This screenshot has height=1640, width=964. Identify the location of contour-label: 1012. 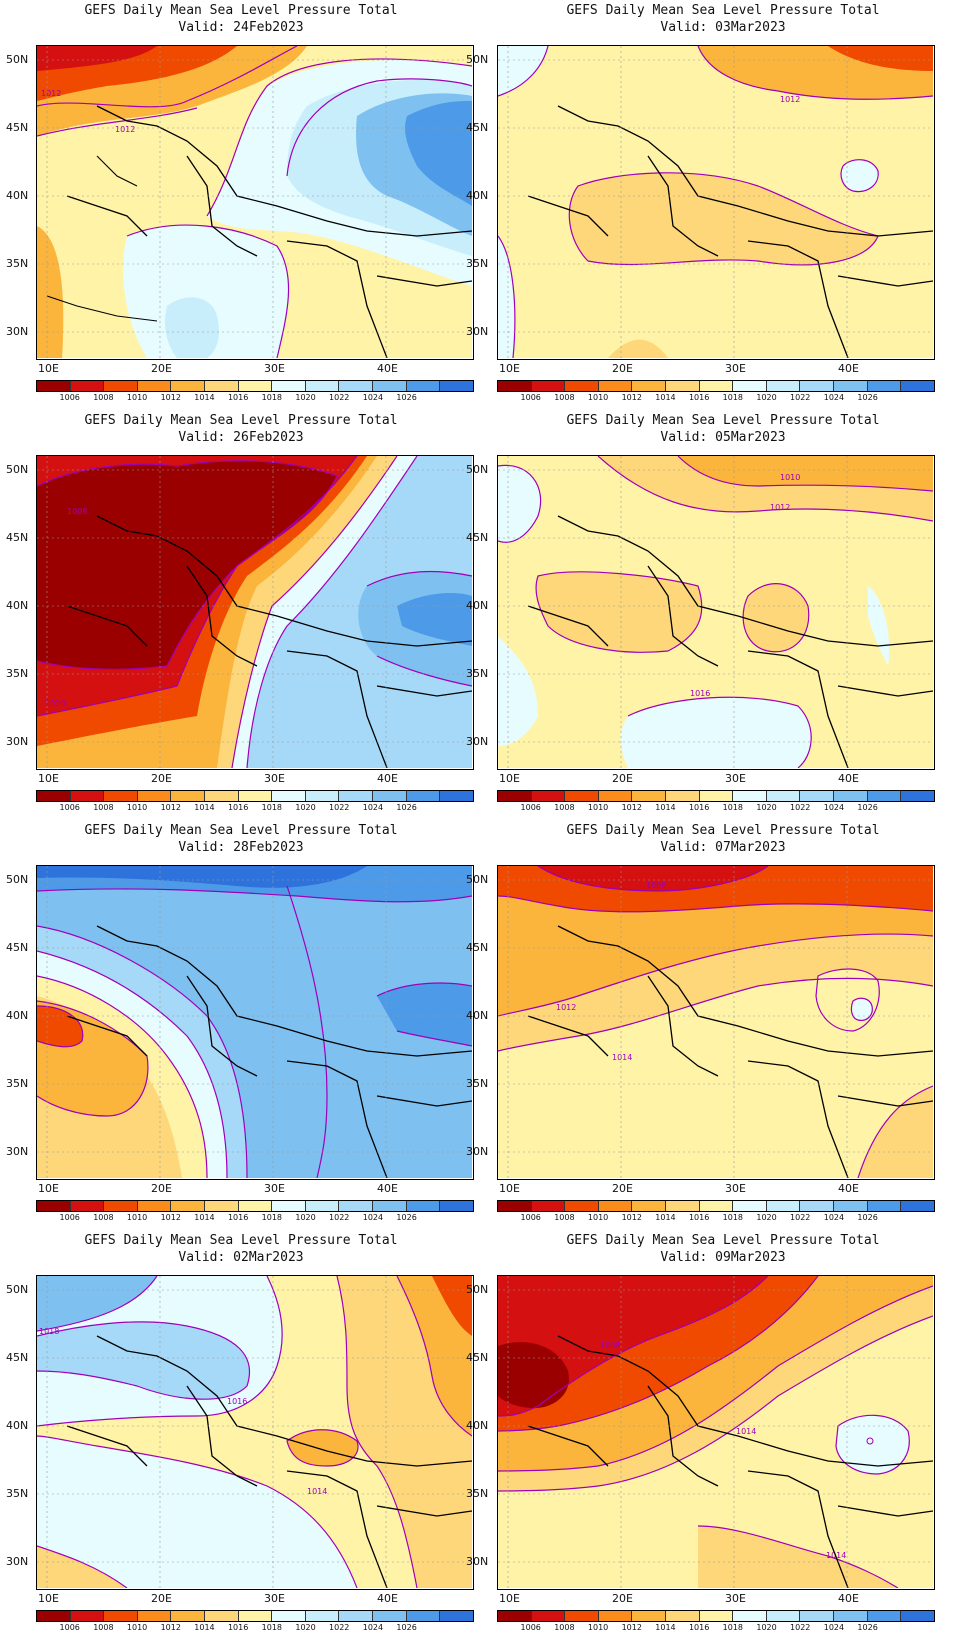
(780, 507).